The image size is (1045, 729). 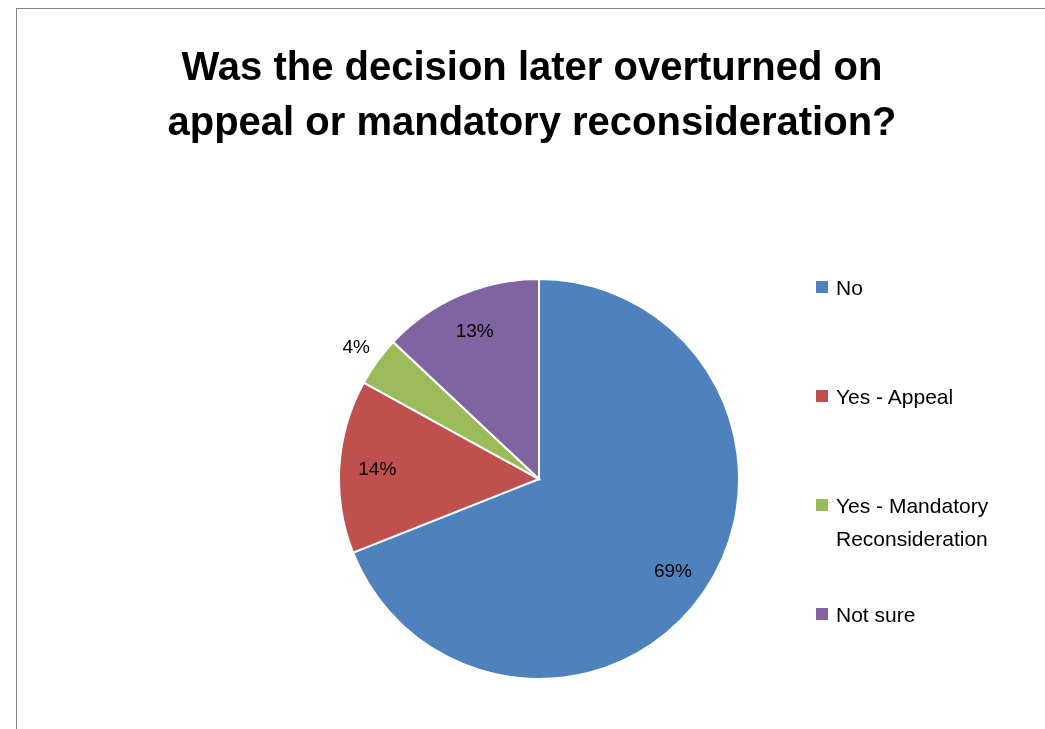 I want to click on legend-label: No, so click(x=849, y=287).